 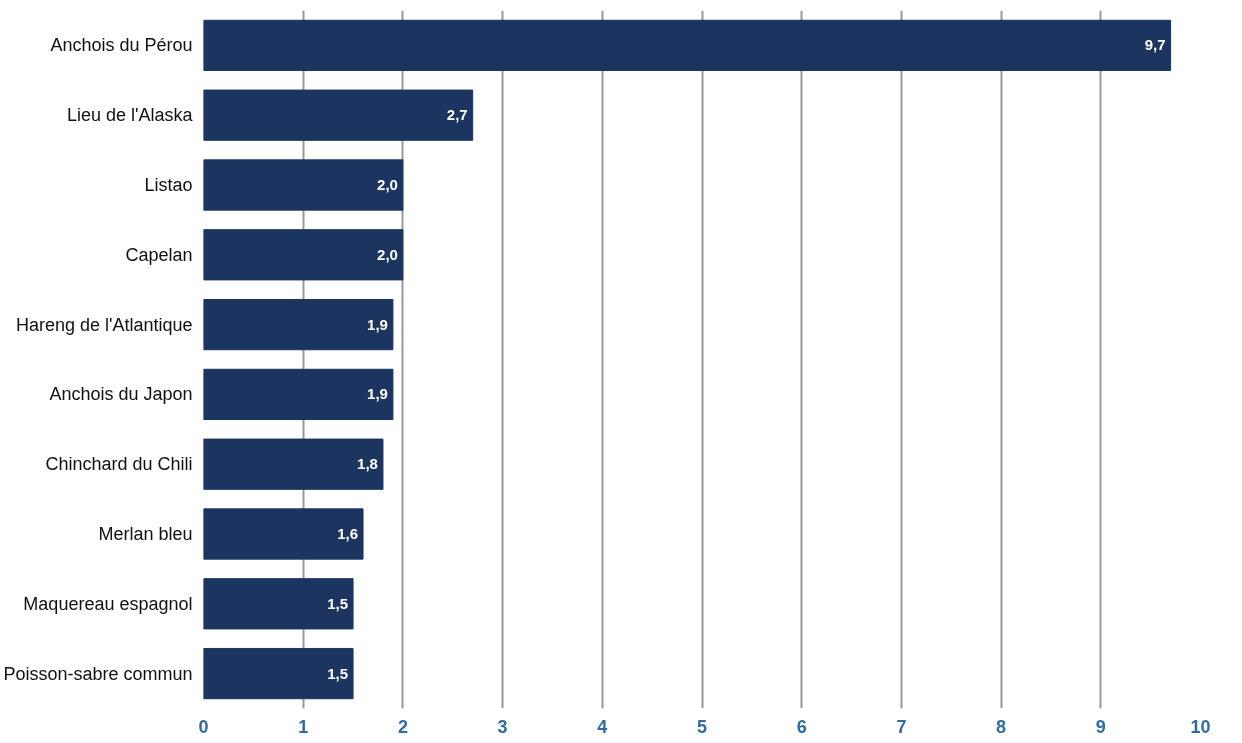 I want to click on x-tick-label: 0, so click(x=203, y=726).